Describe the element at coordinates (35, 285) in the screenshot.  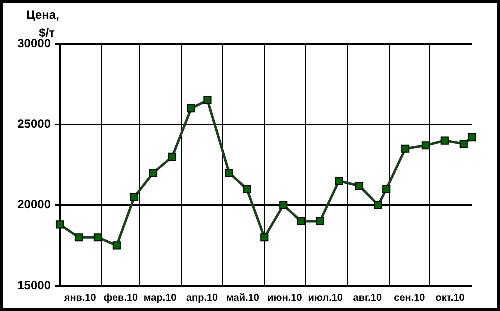
I see `y-tick-label: 15000` at that location.